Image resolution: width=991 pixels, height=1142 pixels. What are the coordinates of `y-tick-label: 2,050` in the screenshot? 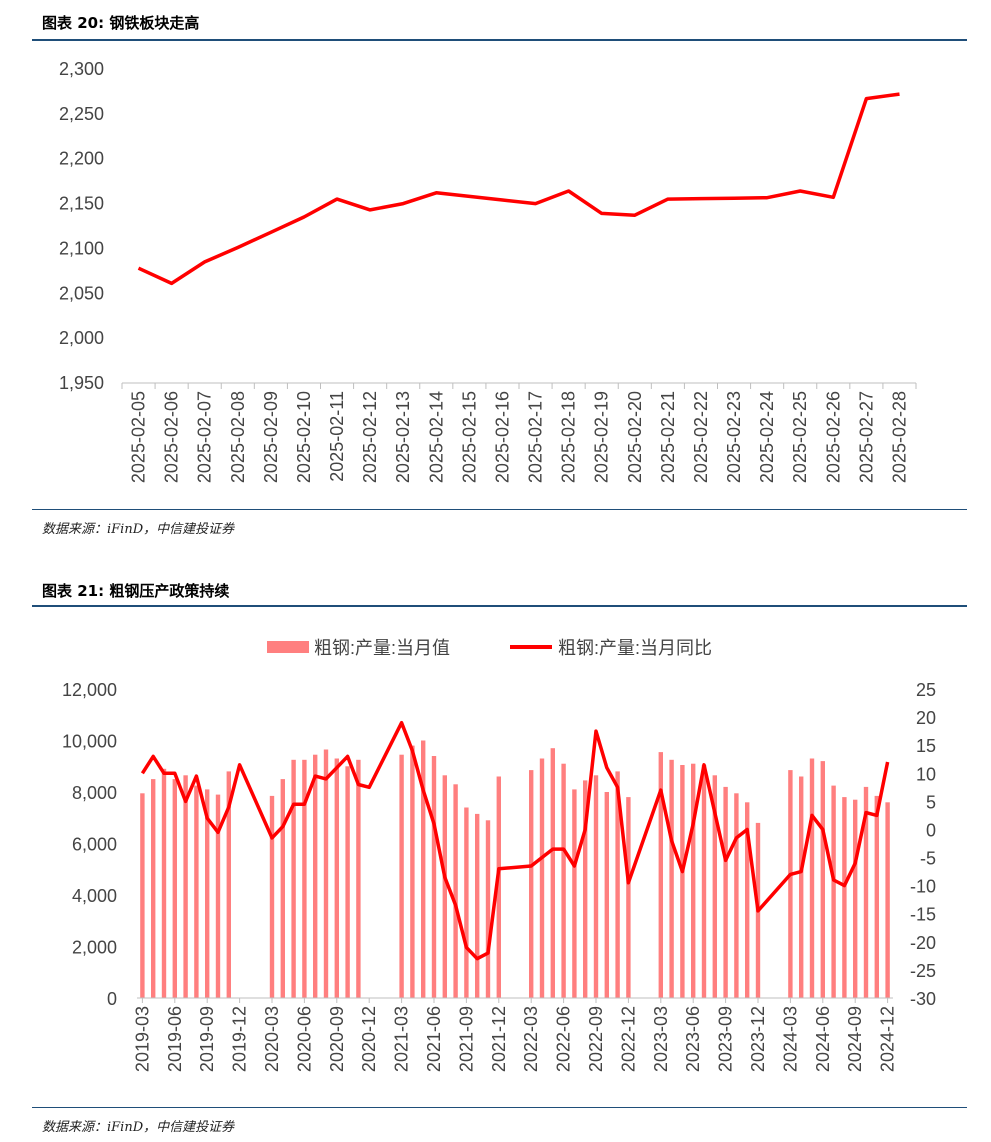 It's located at (81, 293).